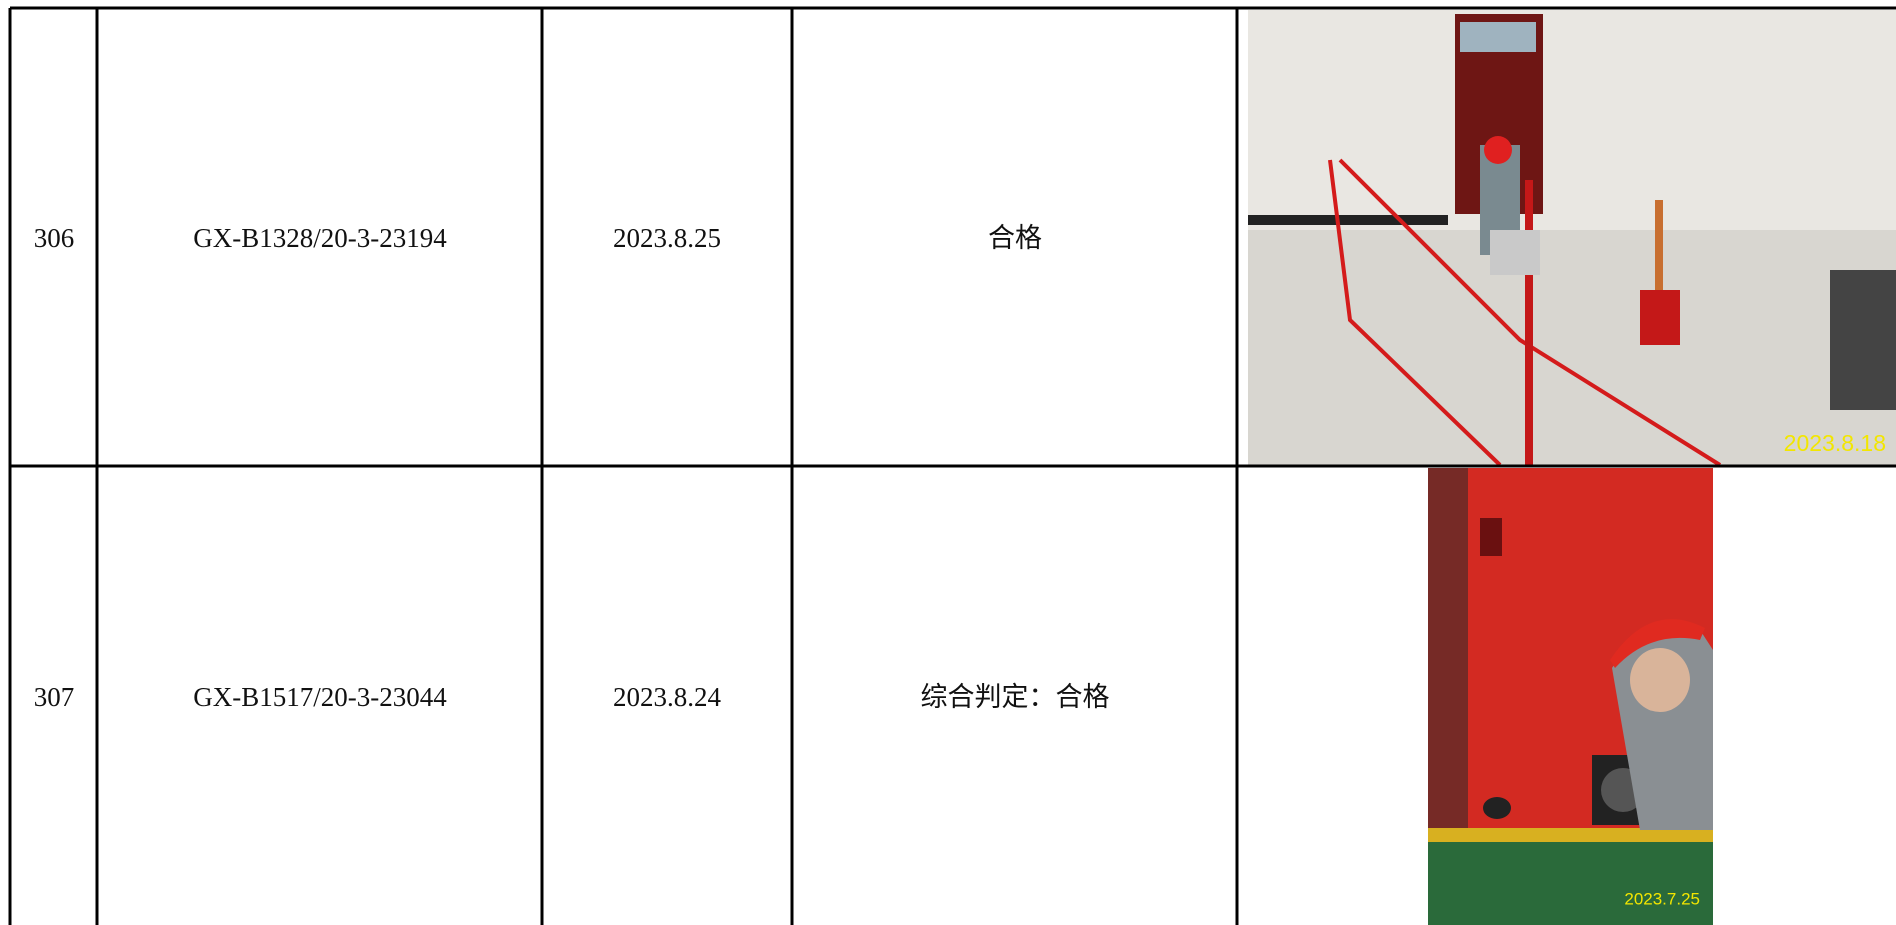  I want to click on cell-code: GX-B1328/20-3-23194, so click(320, 238).